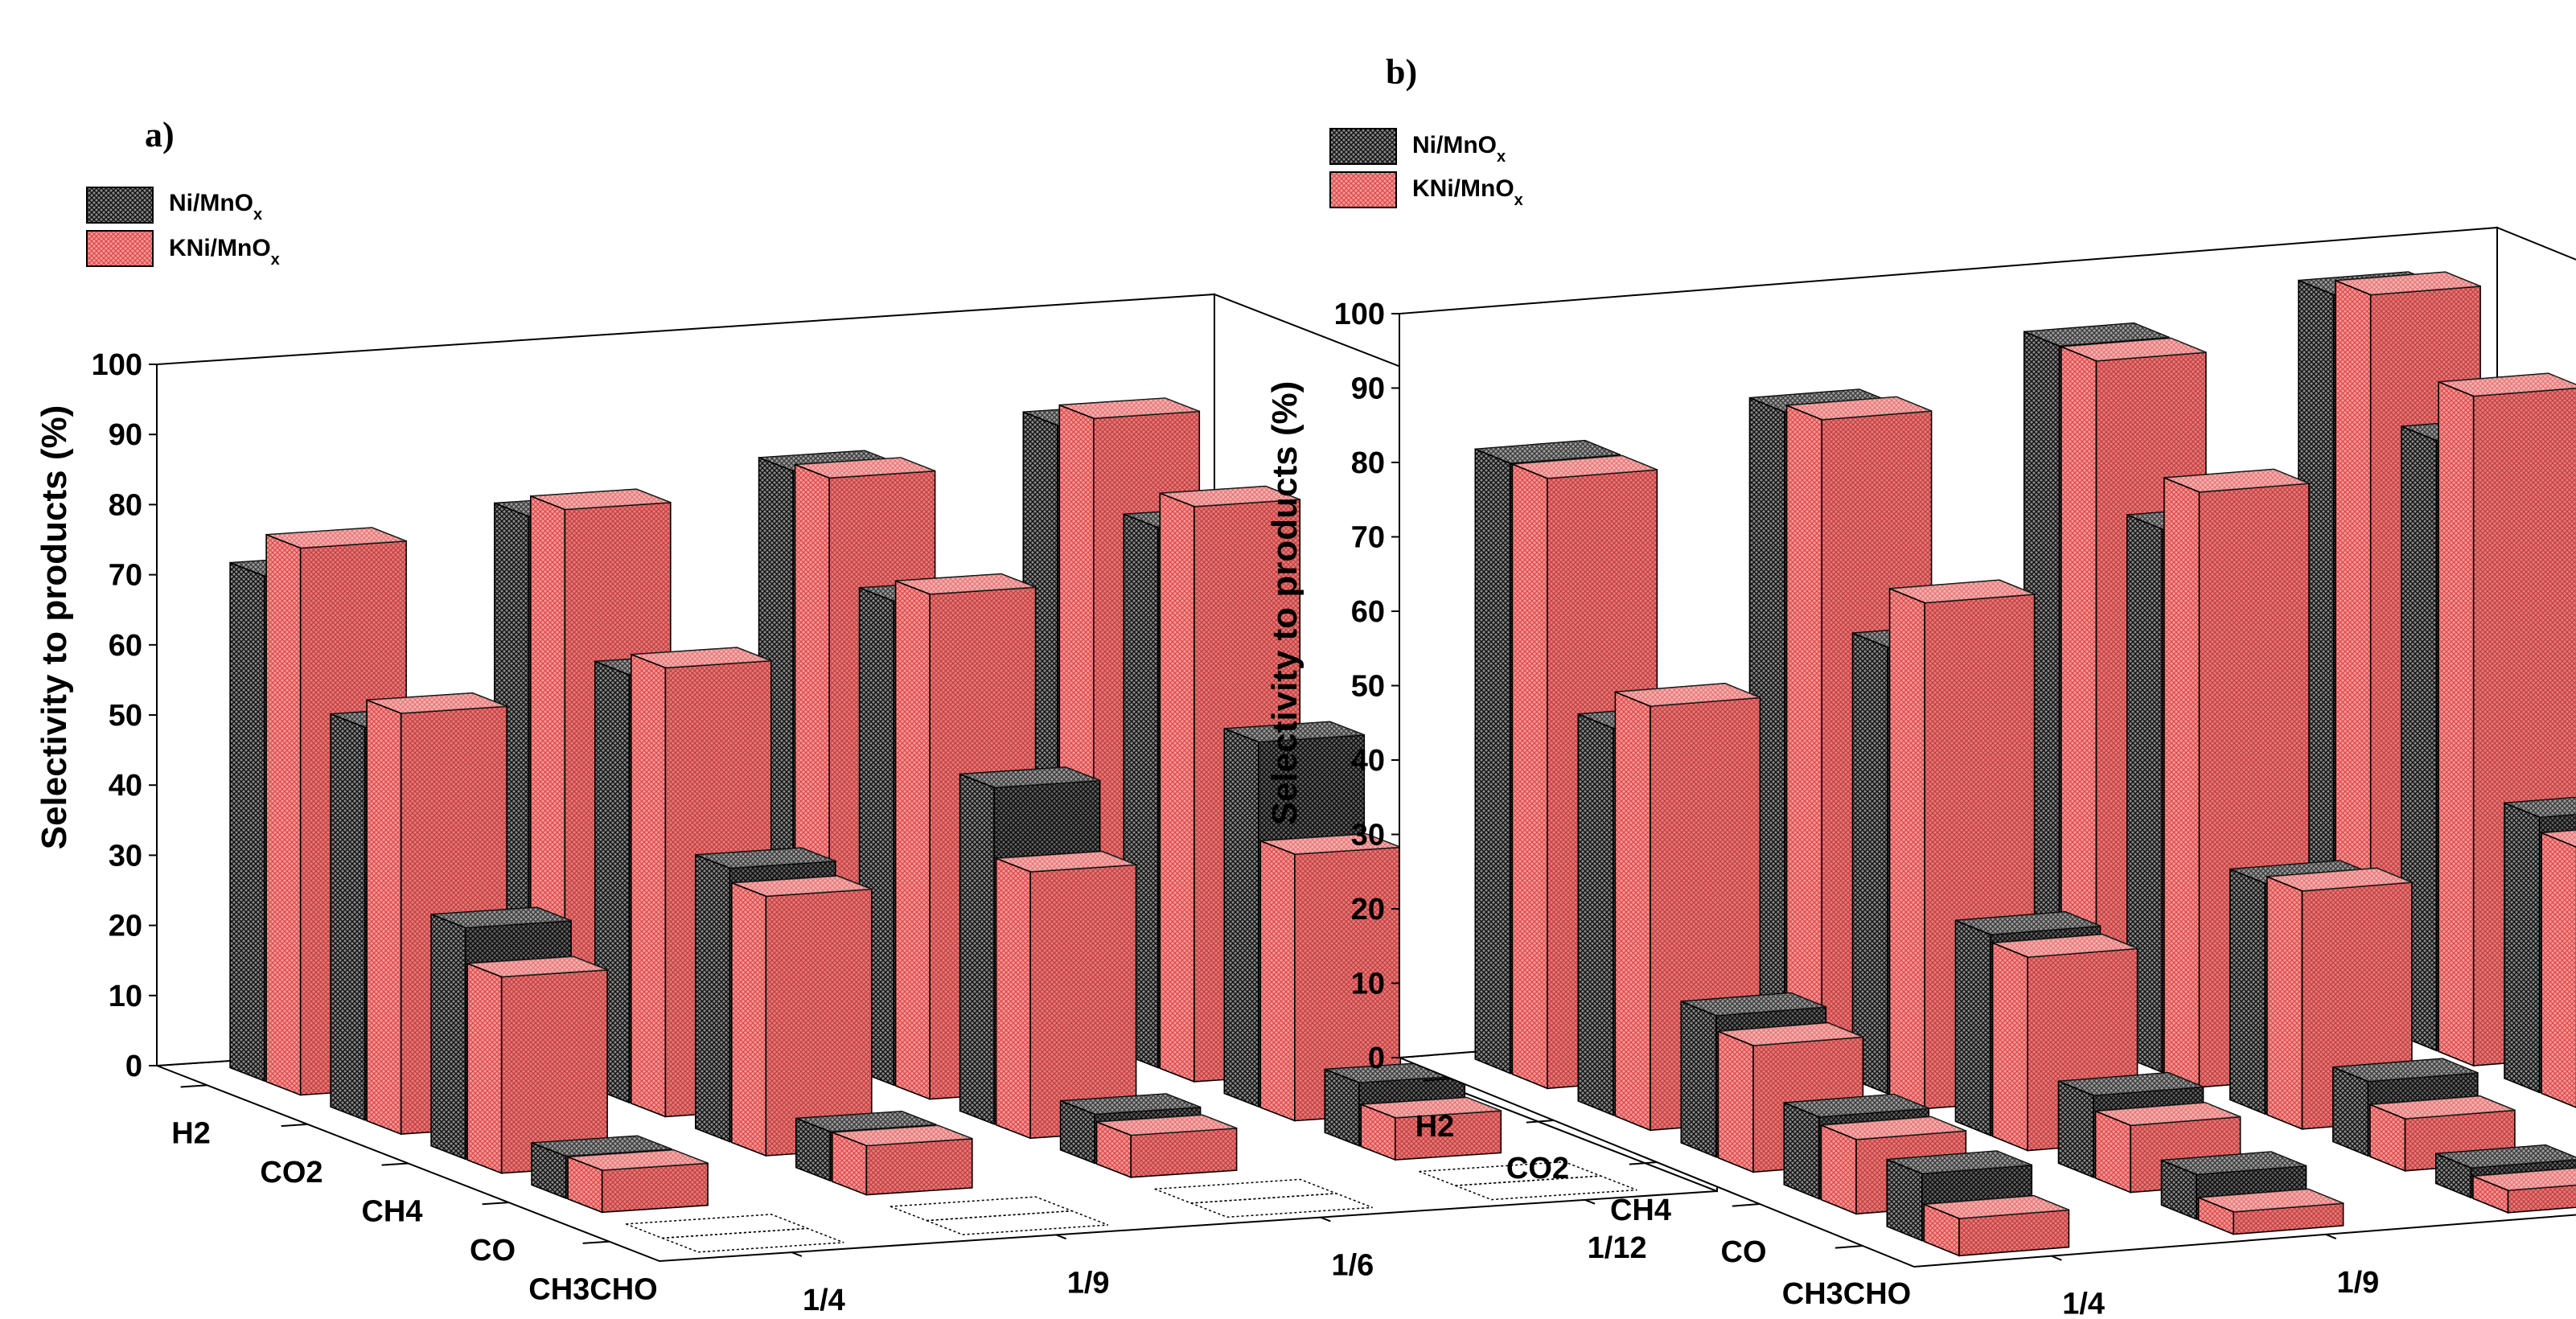 This screenshot has width=2576, height=1319. Describe the element at coordinates (1284, 603) in the screenshot. I see `panel-b-y-axis-label: Selectivity to products (%)` at that location.